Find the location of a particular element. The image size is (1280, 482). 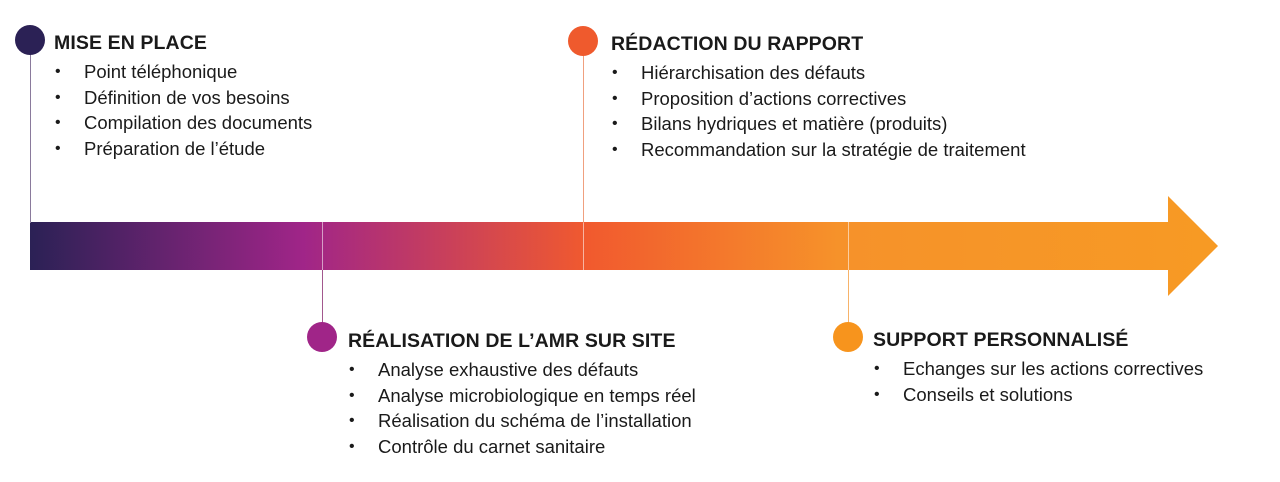

step-title: RÉALISATION DE L’AMR SUR SITE is located at coordinates (512, 341).